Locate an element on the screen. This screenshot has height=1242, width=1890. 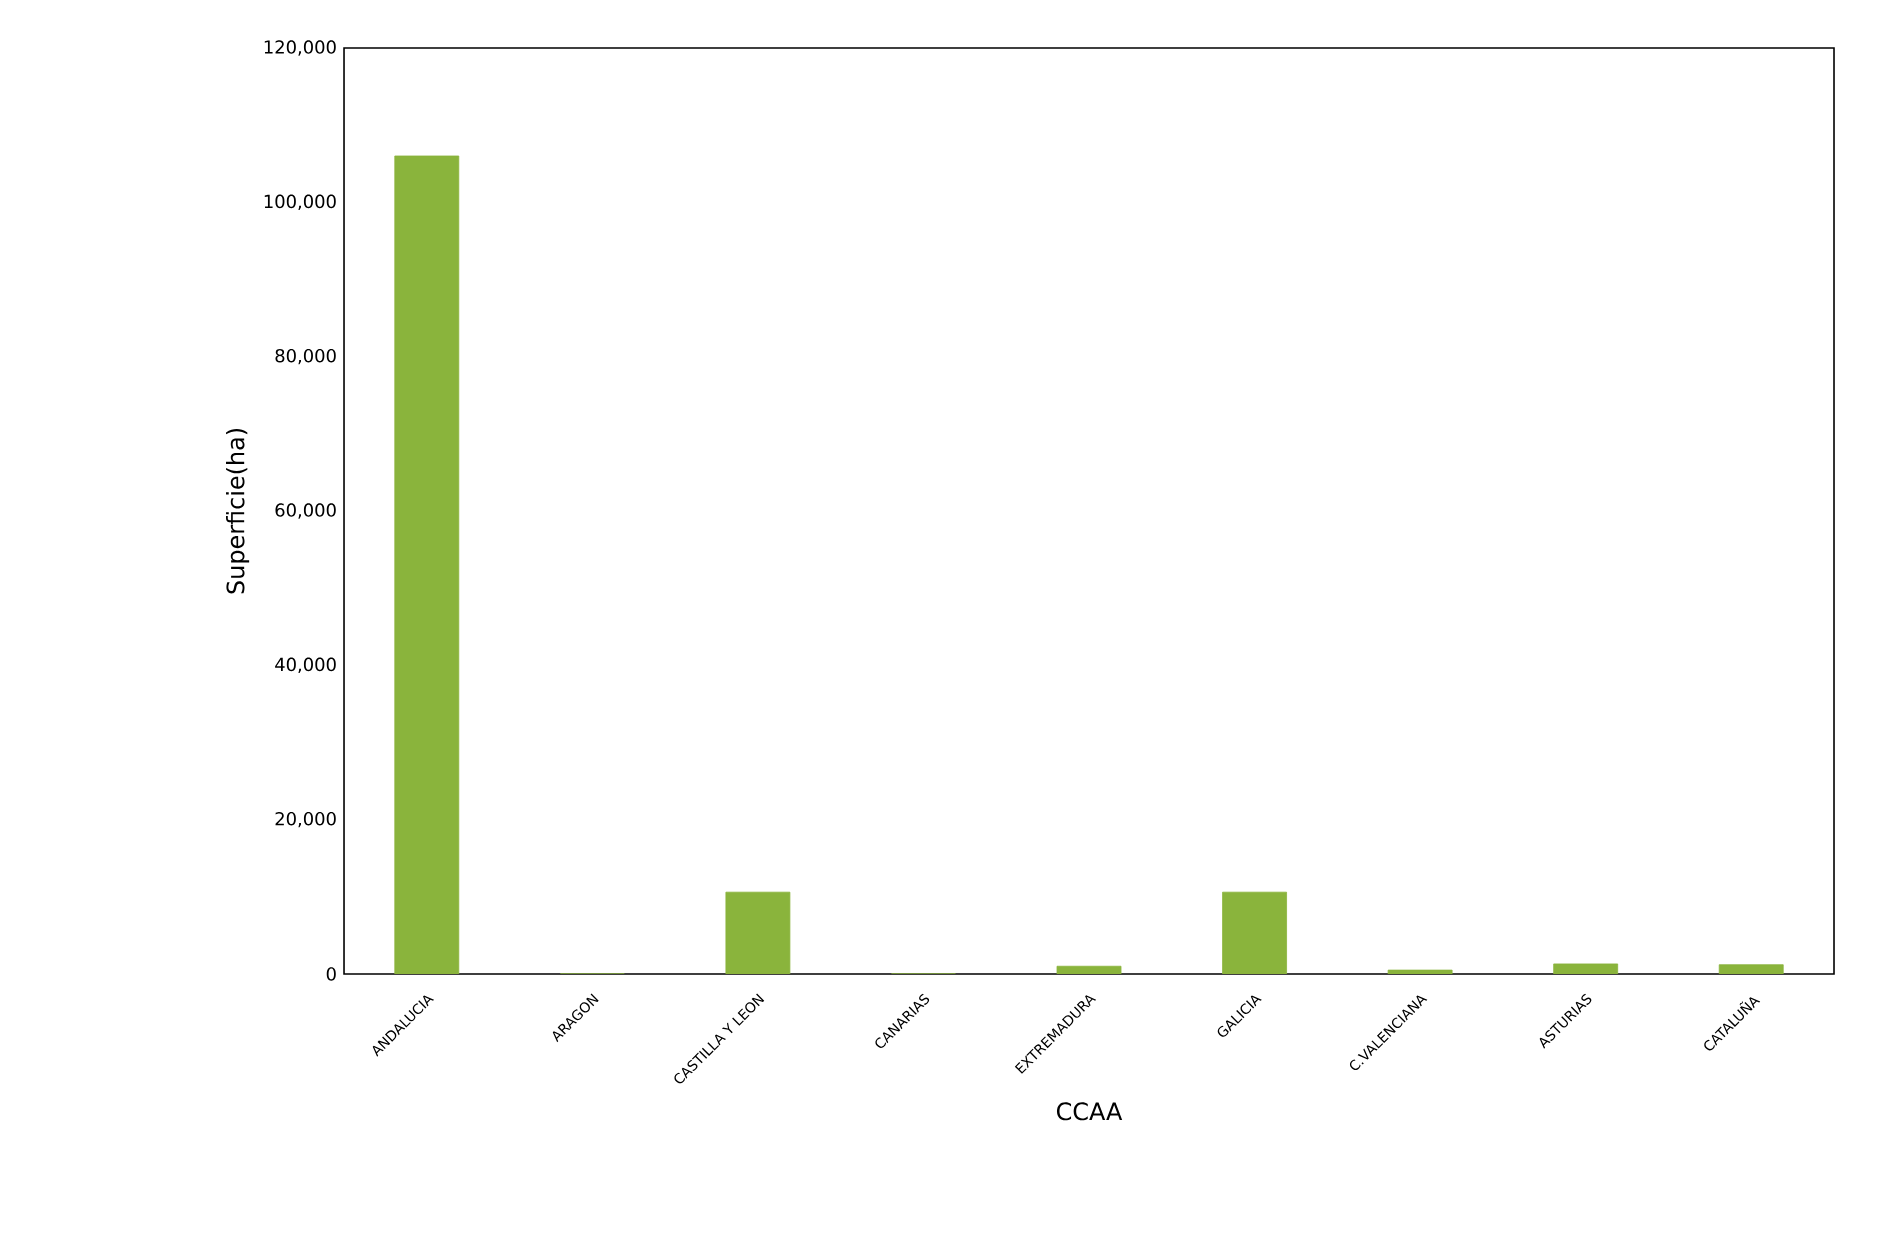
y-axis-title: Superficie(ha) is located at coordinates (238, 511).